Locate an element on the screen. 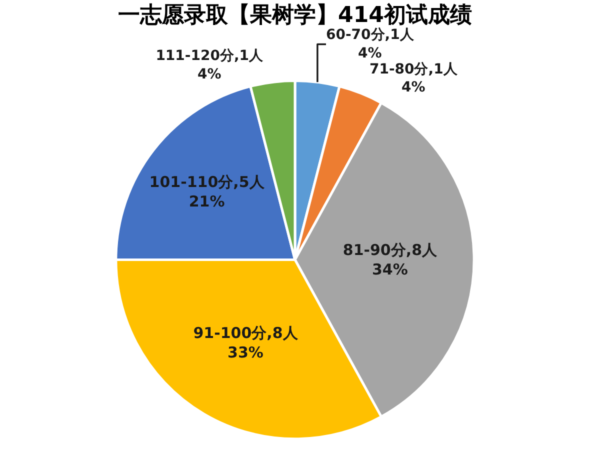  data-label: 34% is located at coordinates (390, 269).